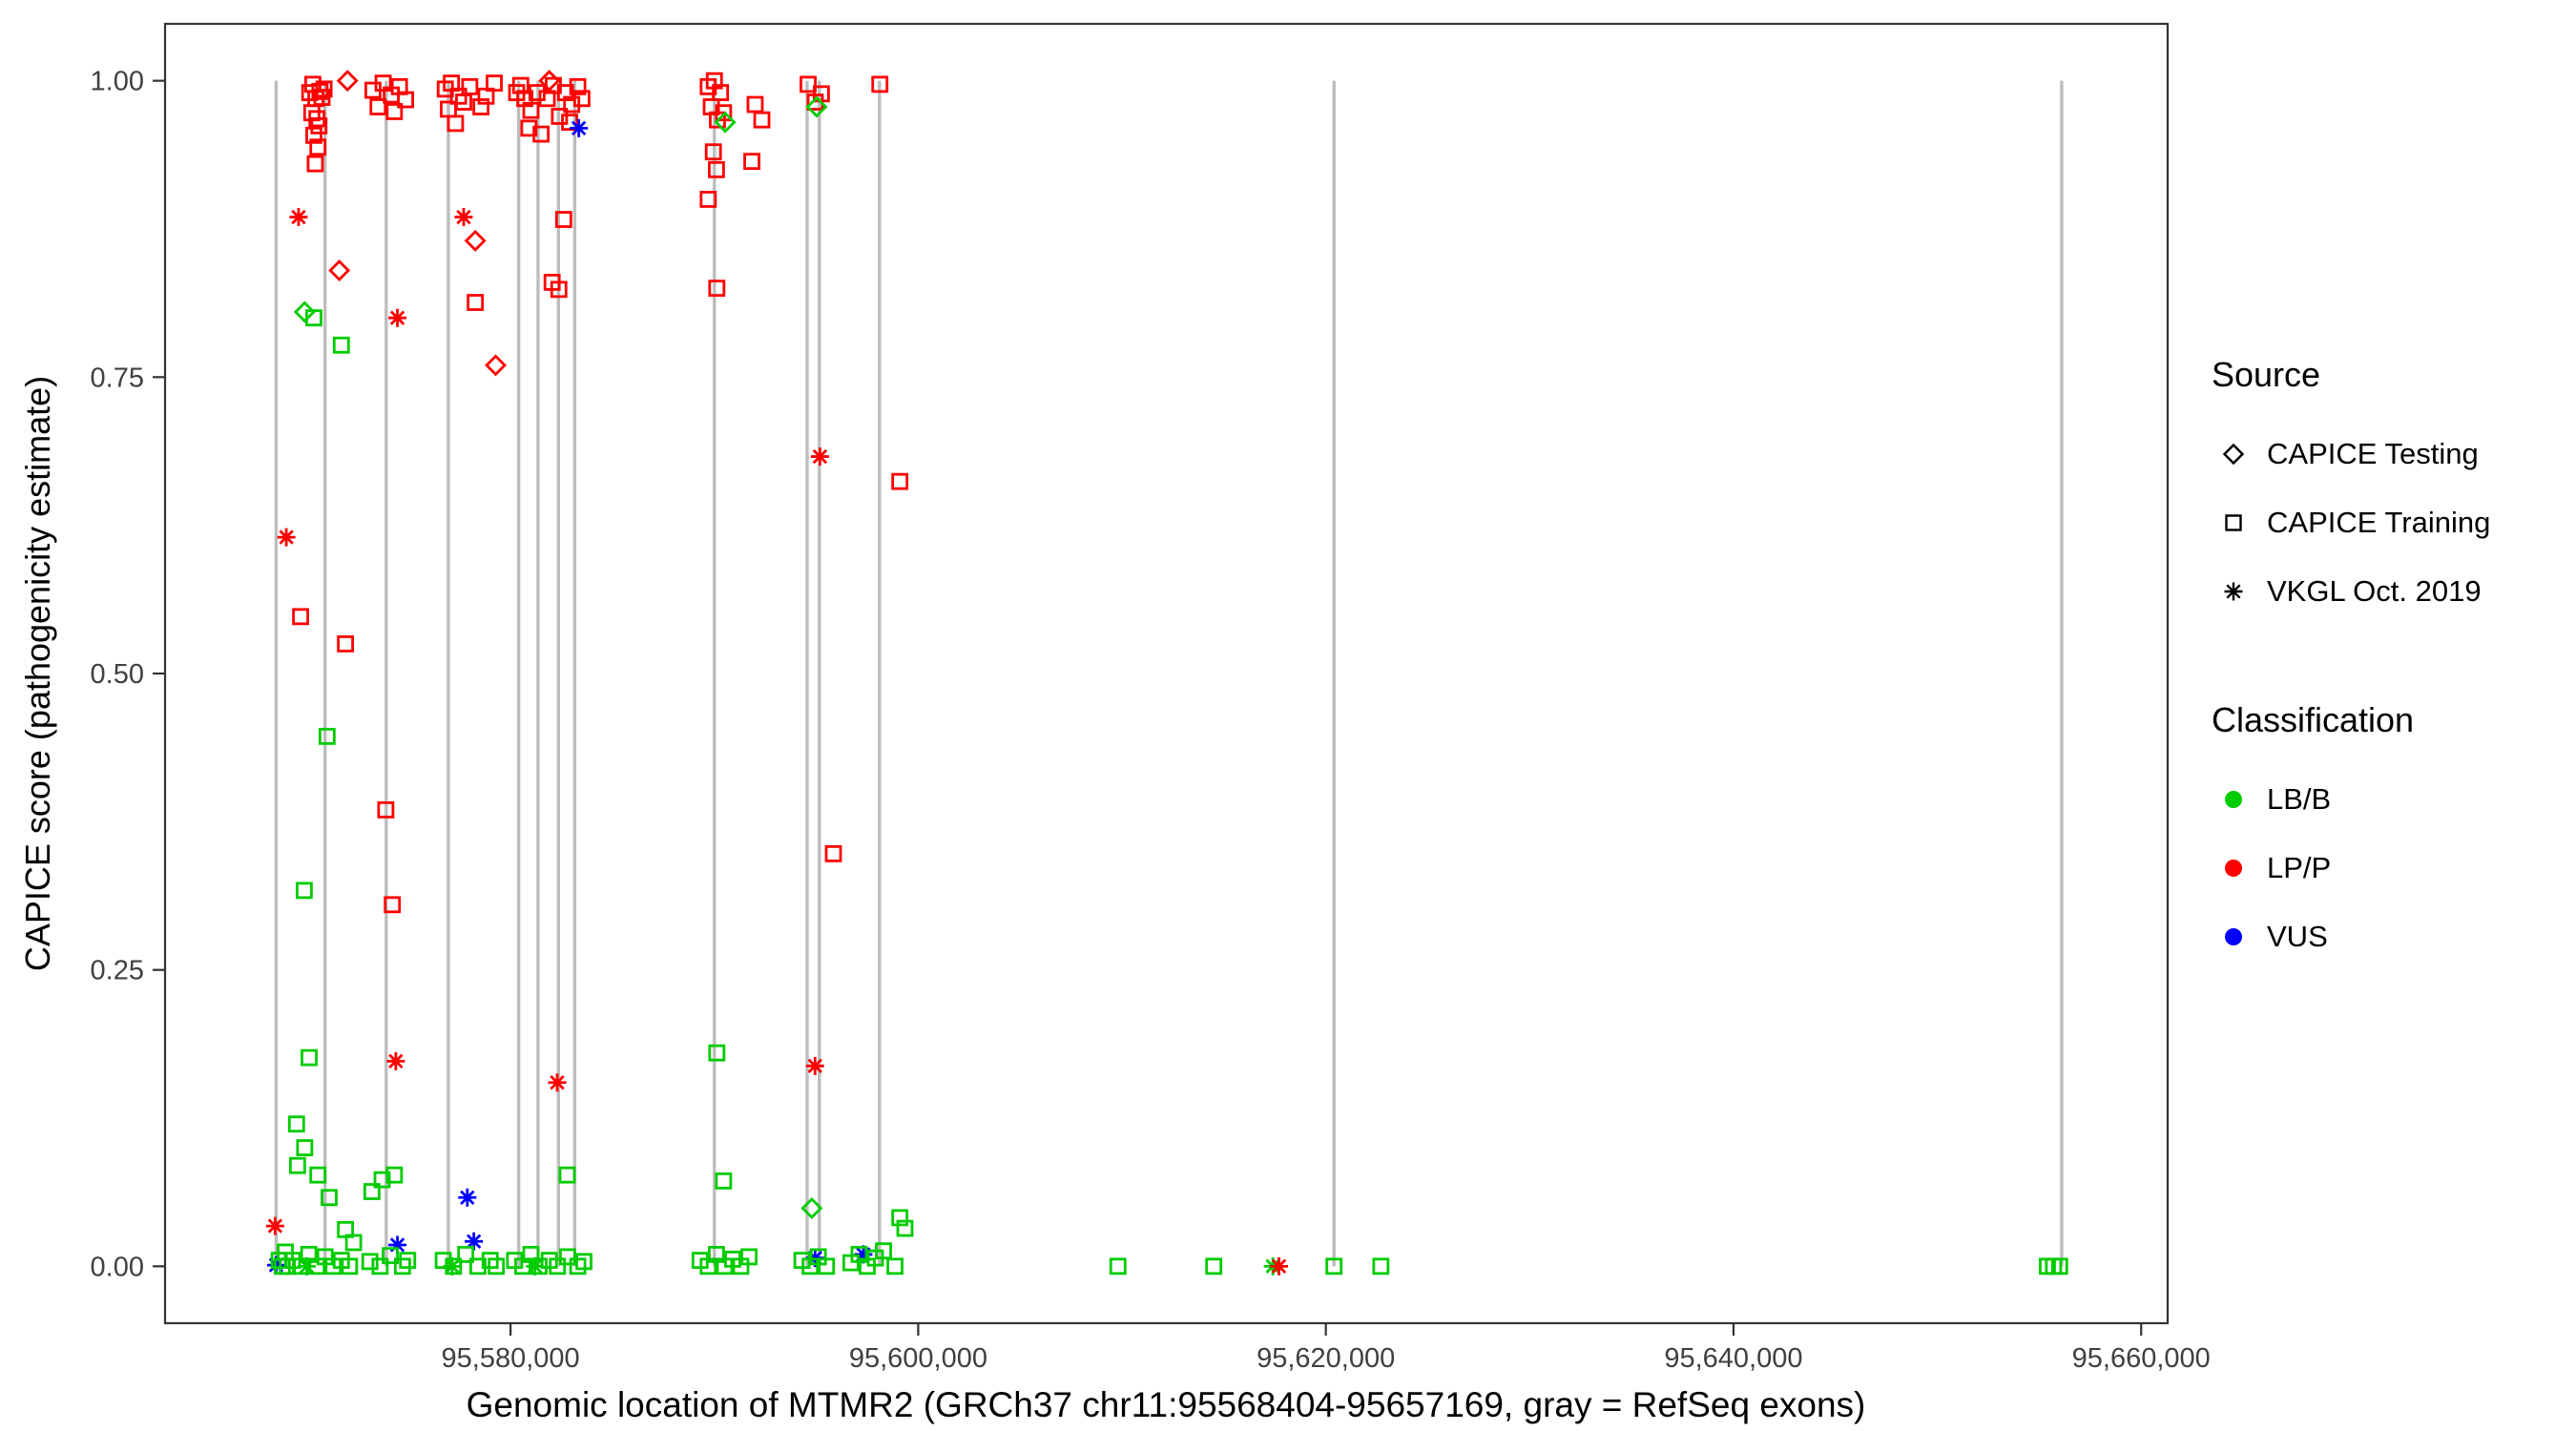 The height and width of the screenshot is (1431, 2576). Describe the element at coordinates (117, 674) in the screenshot. I see `y-tick-label: 0.50` at that location.